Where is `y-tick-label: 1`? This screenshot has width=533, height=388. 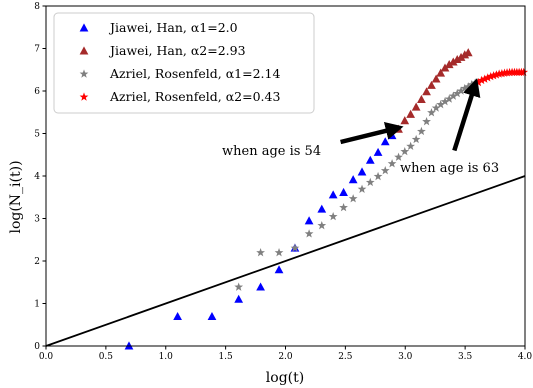
y-tick-label: 1 is located at coordinates (37, 305).